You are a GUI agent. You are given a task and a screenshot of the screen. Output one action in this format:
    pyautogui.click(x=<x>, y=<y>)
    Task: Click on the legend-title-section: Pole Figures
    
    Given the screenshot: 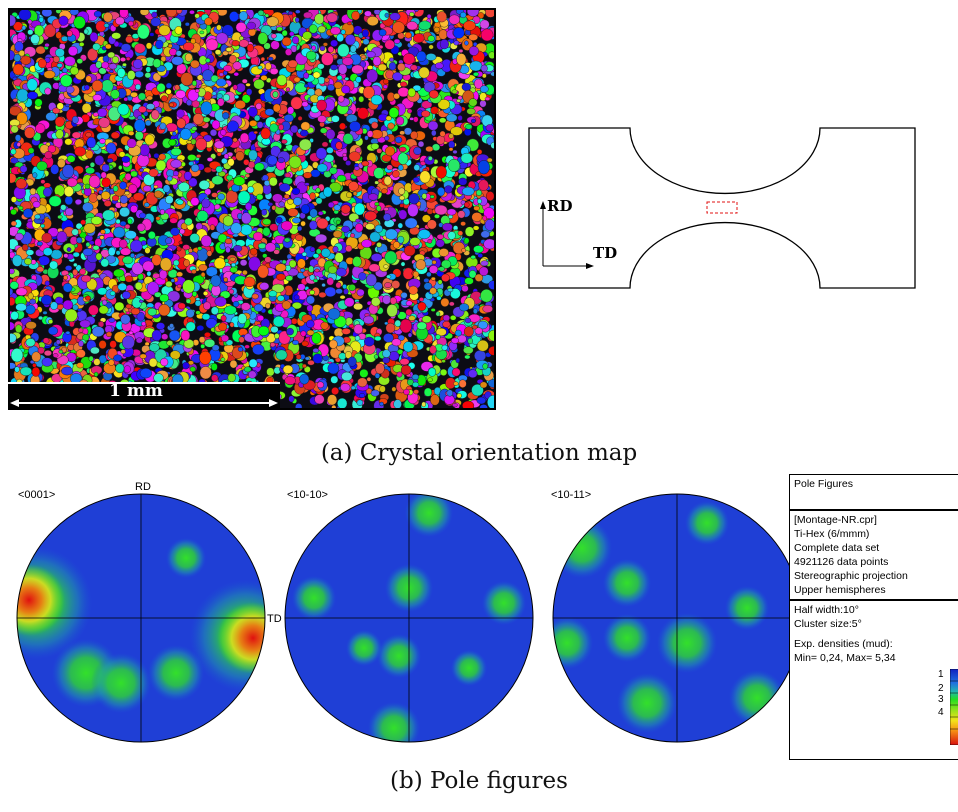 What is the action you would take?
    pyautogui.click(x=874, y=493)
    